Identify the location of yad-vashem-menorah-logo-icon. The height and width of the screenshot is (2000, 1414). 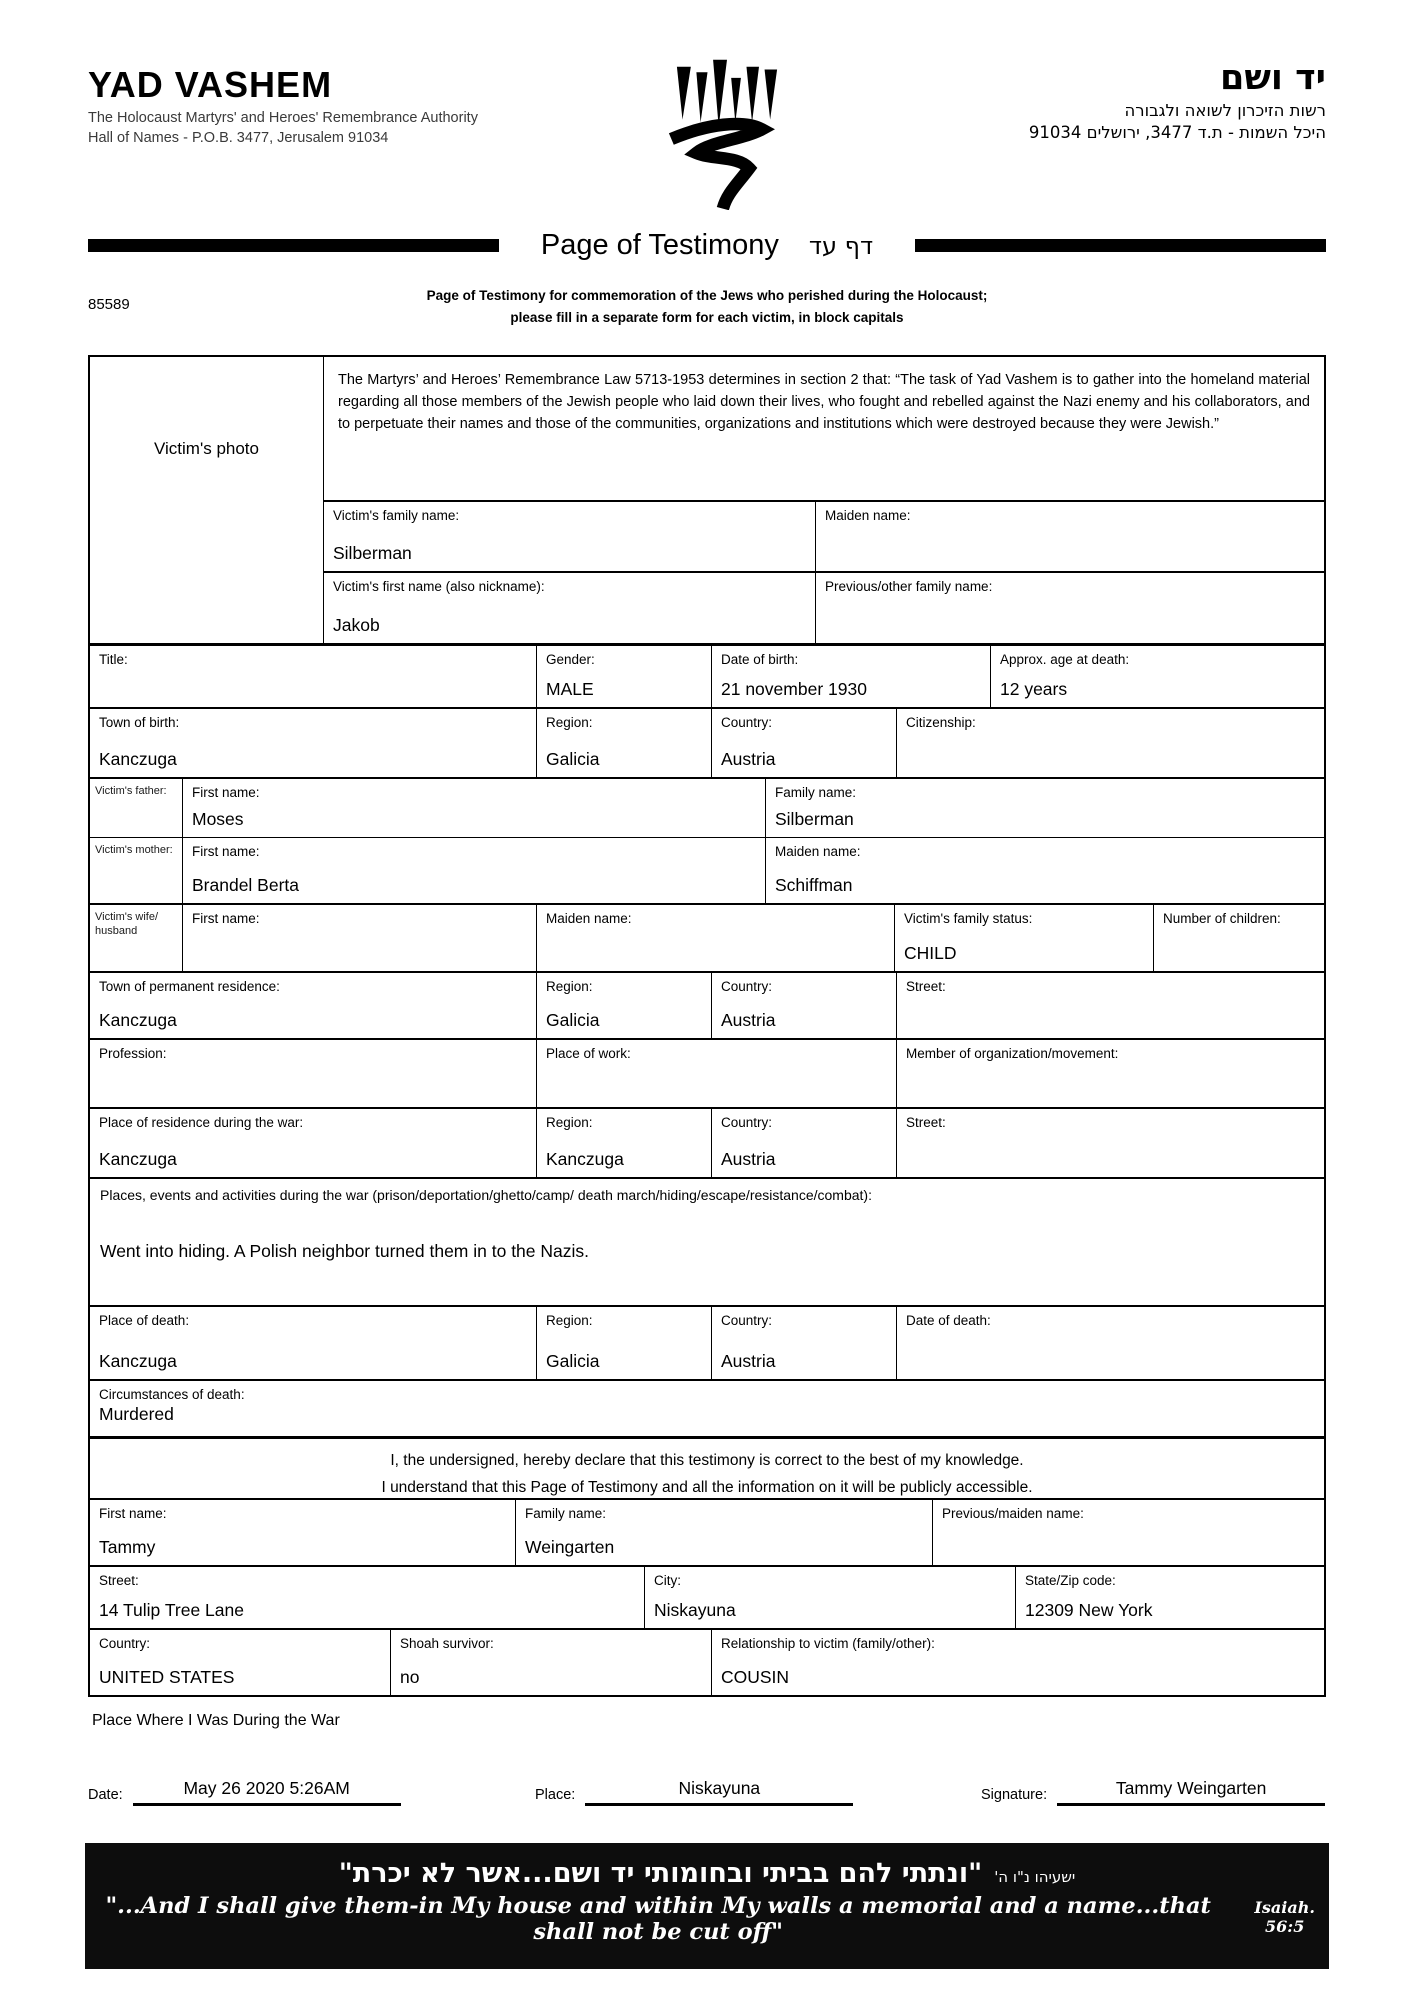
(723, 134).